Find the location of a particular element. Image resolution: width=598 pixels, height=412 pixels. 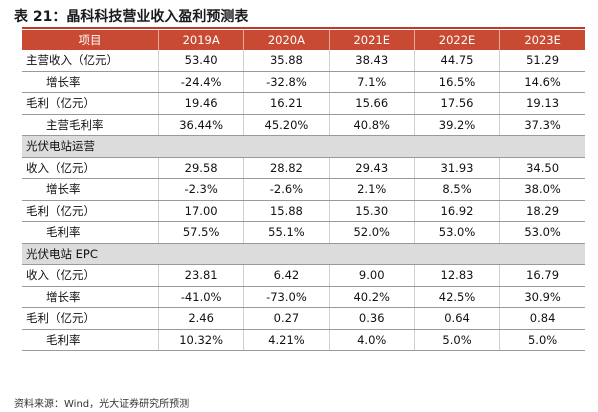

table-row: 毛利（亿元） 19.46 16.21 15.66 17.56 19.13 is located at coordinates (303, 103).